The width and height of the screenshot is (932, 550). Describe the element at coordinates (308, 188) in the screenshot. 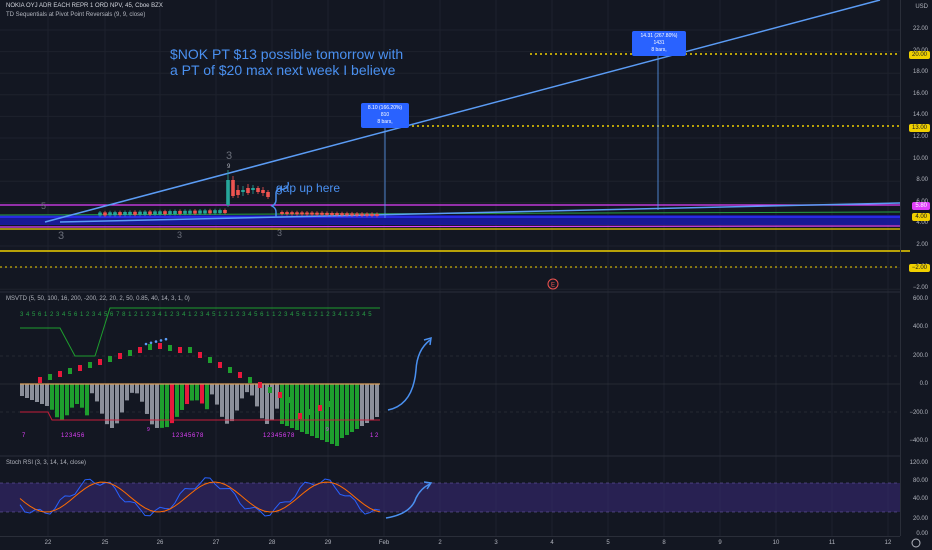

I see `gap-up-annotation: gap up here` at that location.